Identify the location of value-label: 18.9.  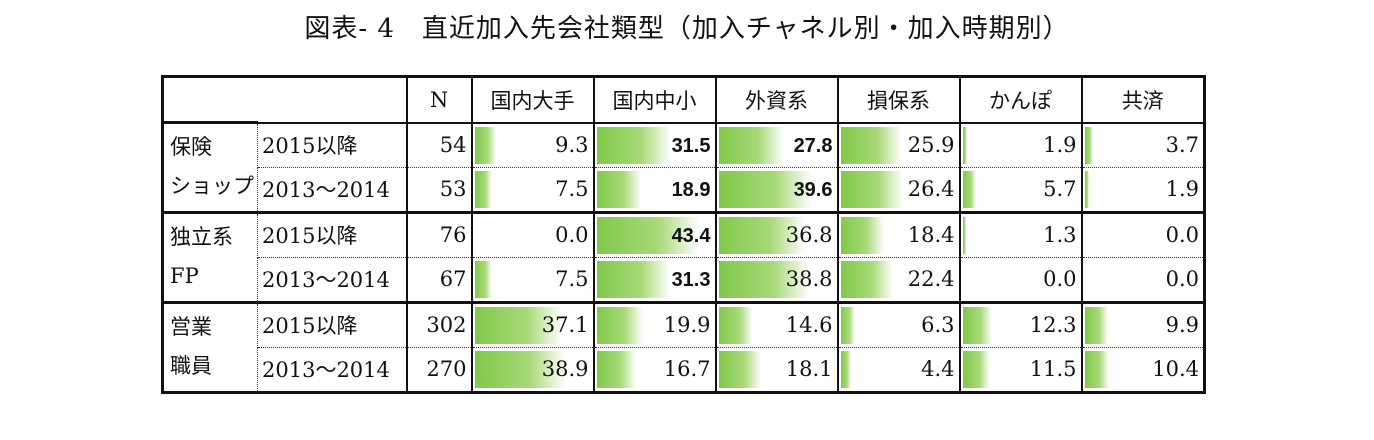
(691, 189).